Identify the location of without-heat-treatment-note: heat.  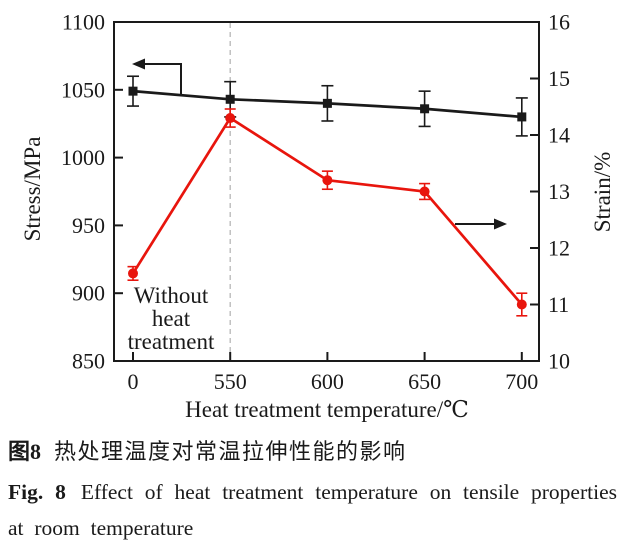
(171, 318).